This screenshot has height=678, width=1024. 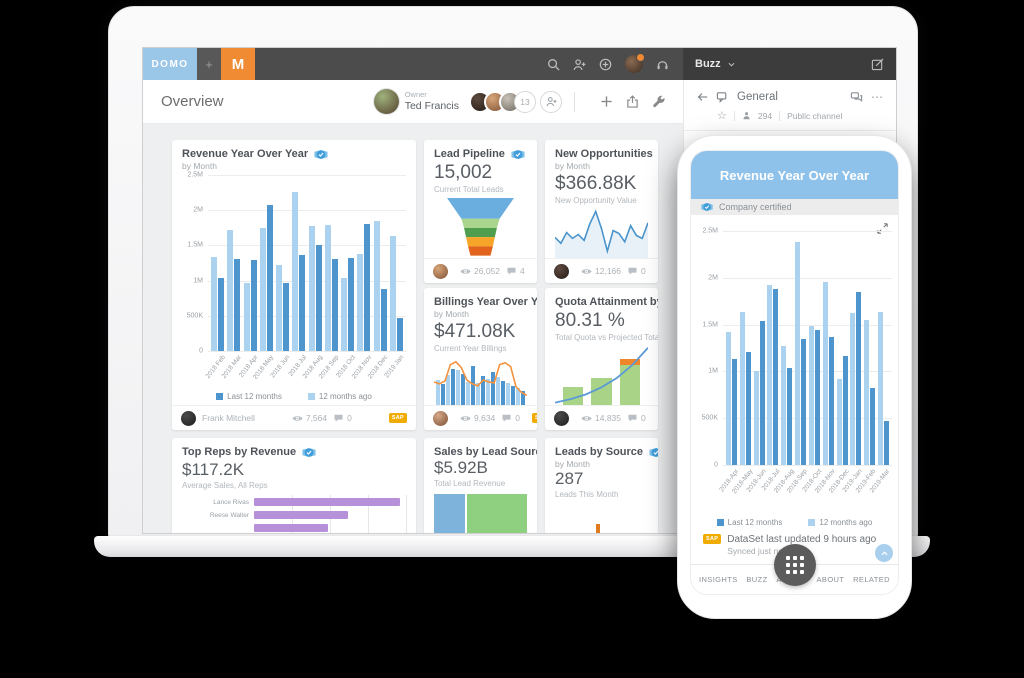 I want to click on funnel-chart, so click(x=480, y=227).